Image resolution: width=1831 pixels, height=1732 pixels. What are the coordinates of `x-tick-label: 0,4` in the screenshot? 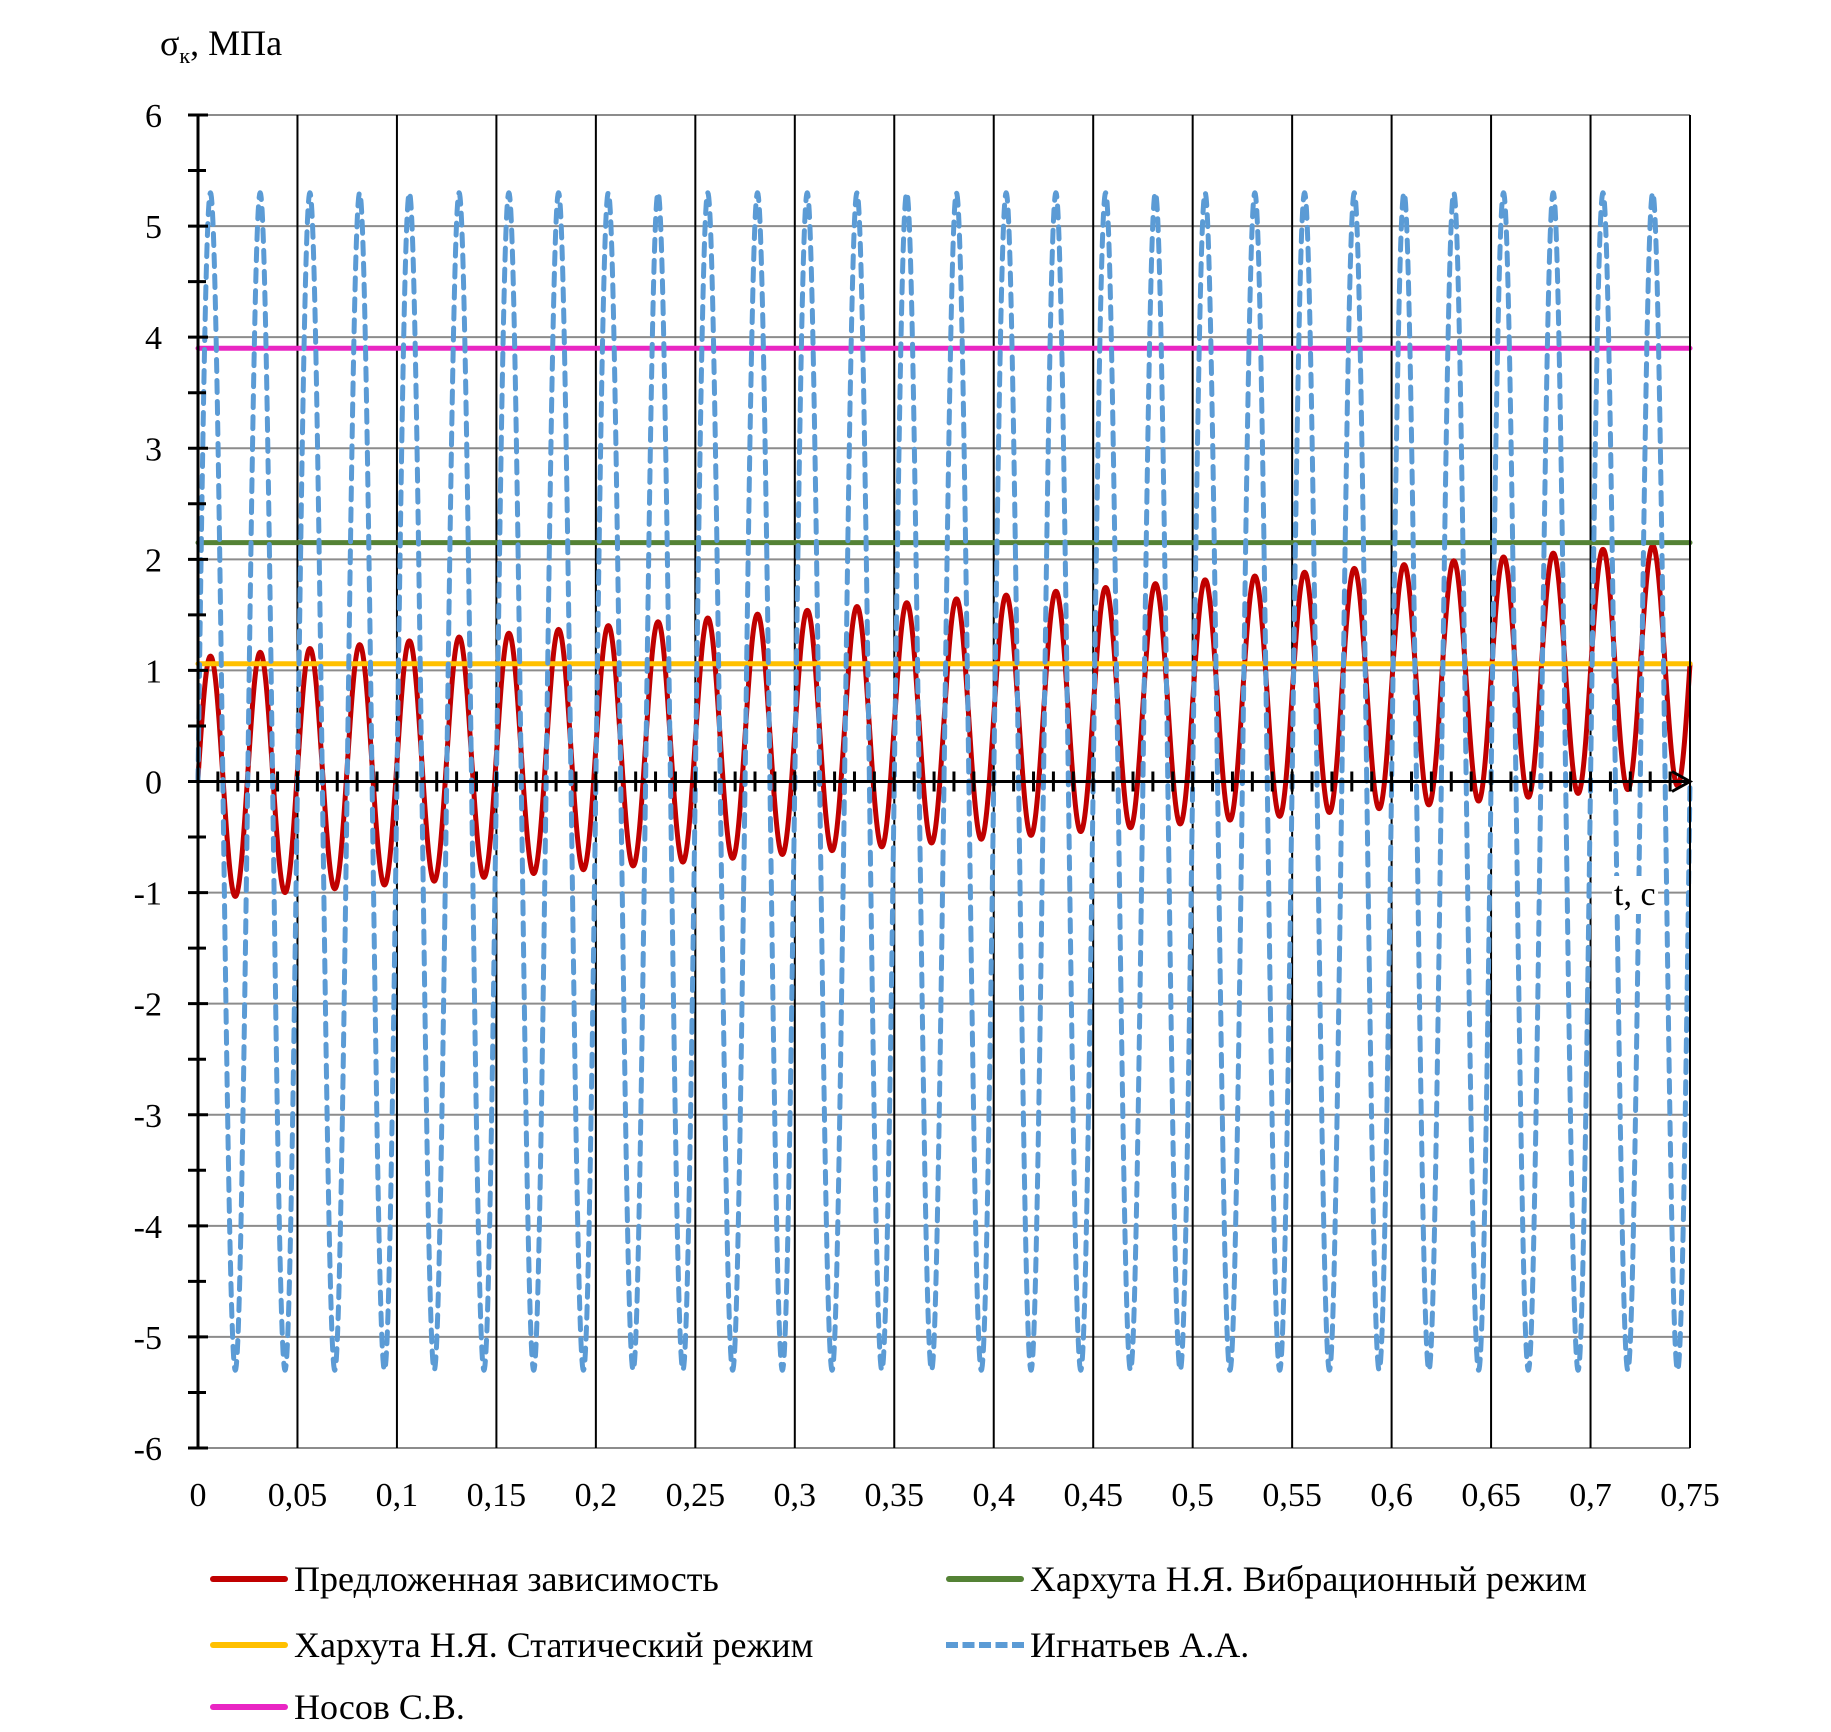 It's located at (993, 1495).